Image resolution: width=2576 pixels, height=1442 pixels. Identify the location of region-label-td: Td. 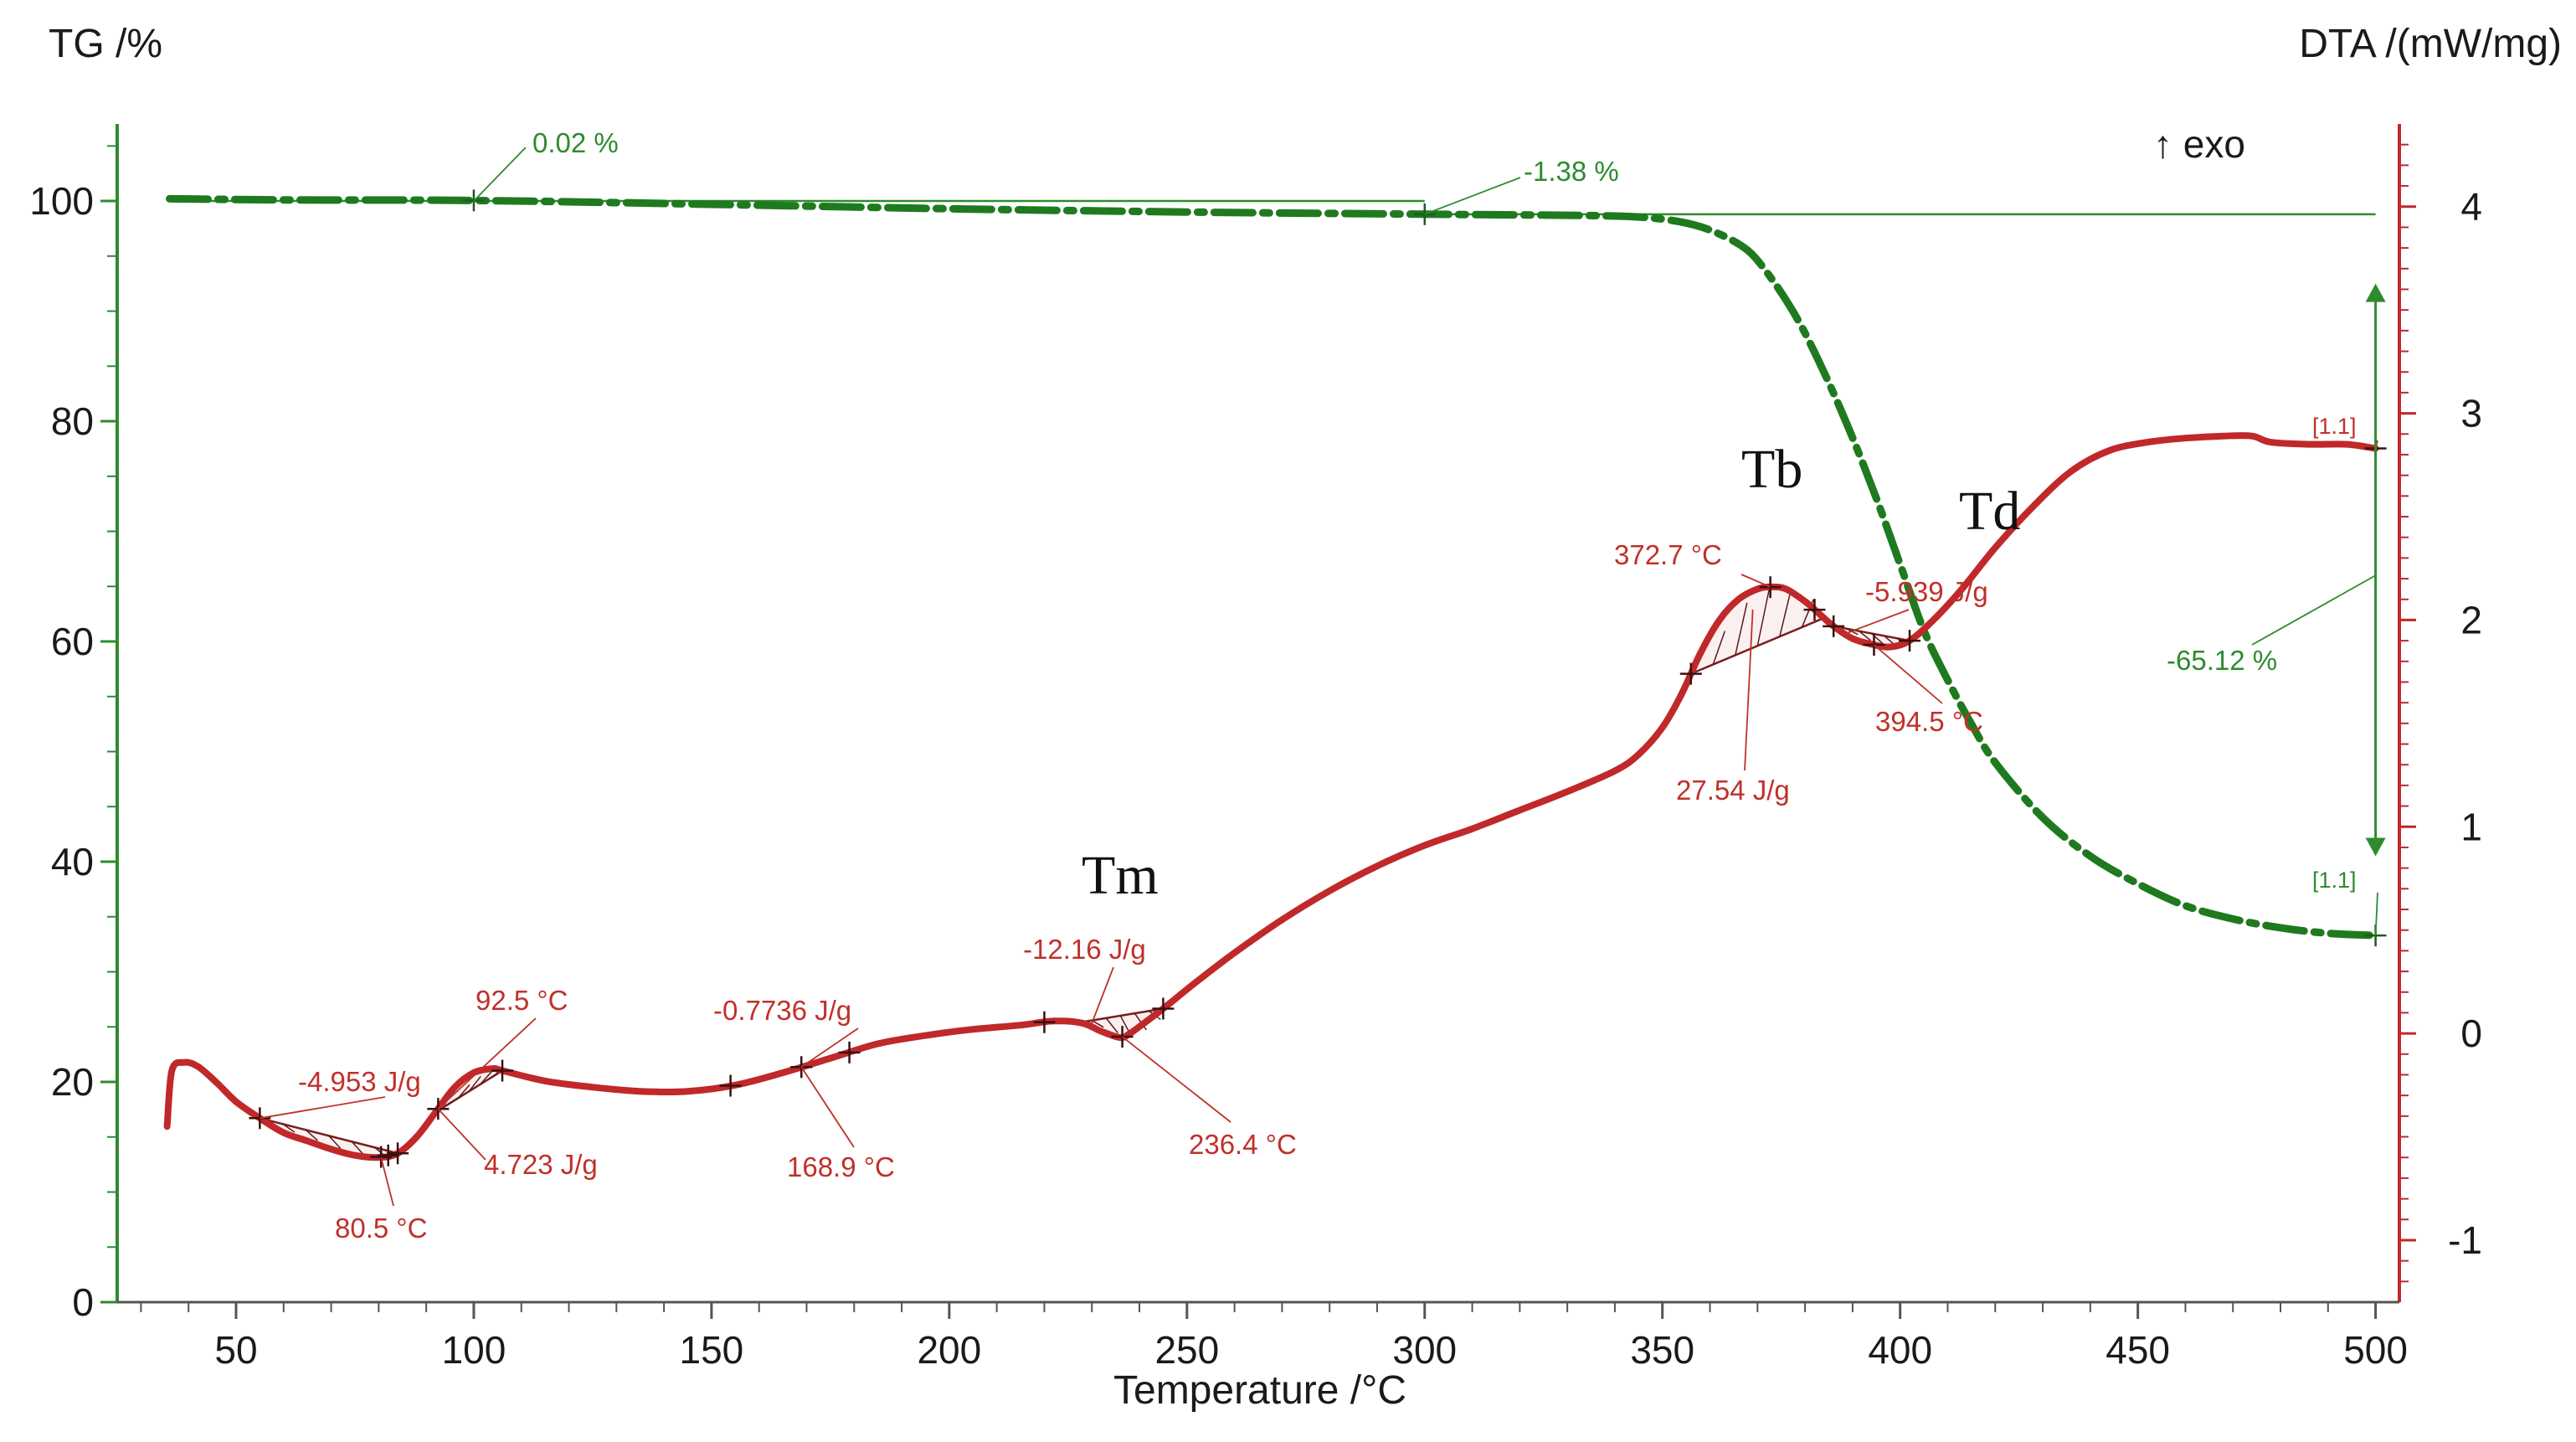
(1989, 511).